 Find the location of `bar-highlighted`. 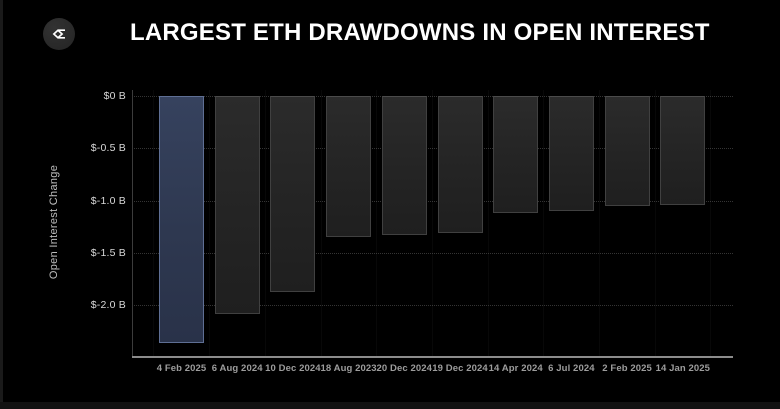

bar-highlighted is located at coordinates (181, 219).